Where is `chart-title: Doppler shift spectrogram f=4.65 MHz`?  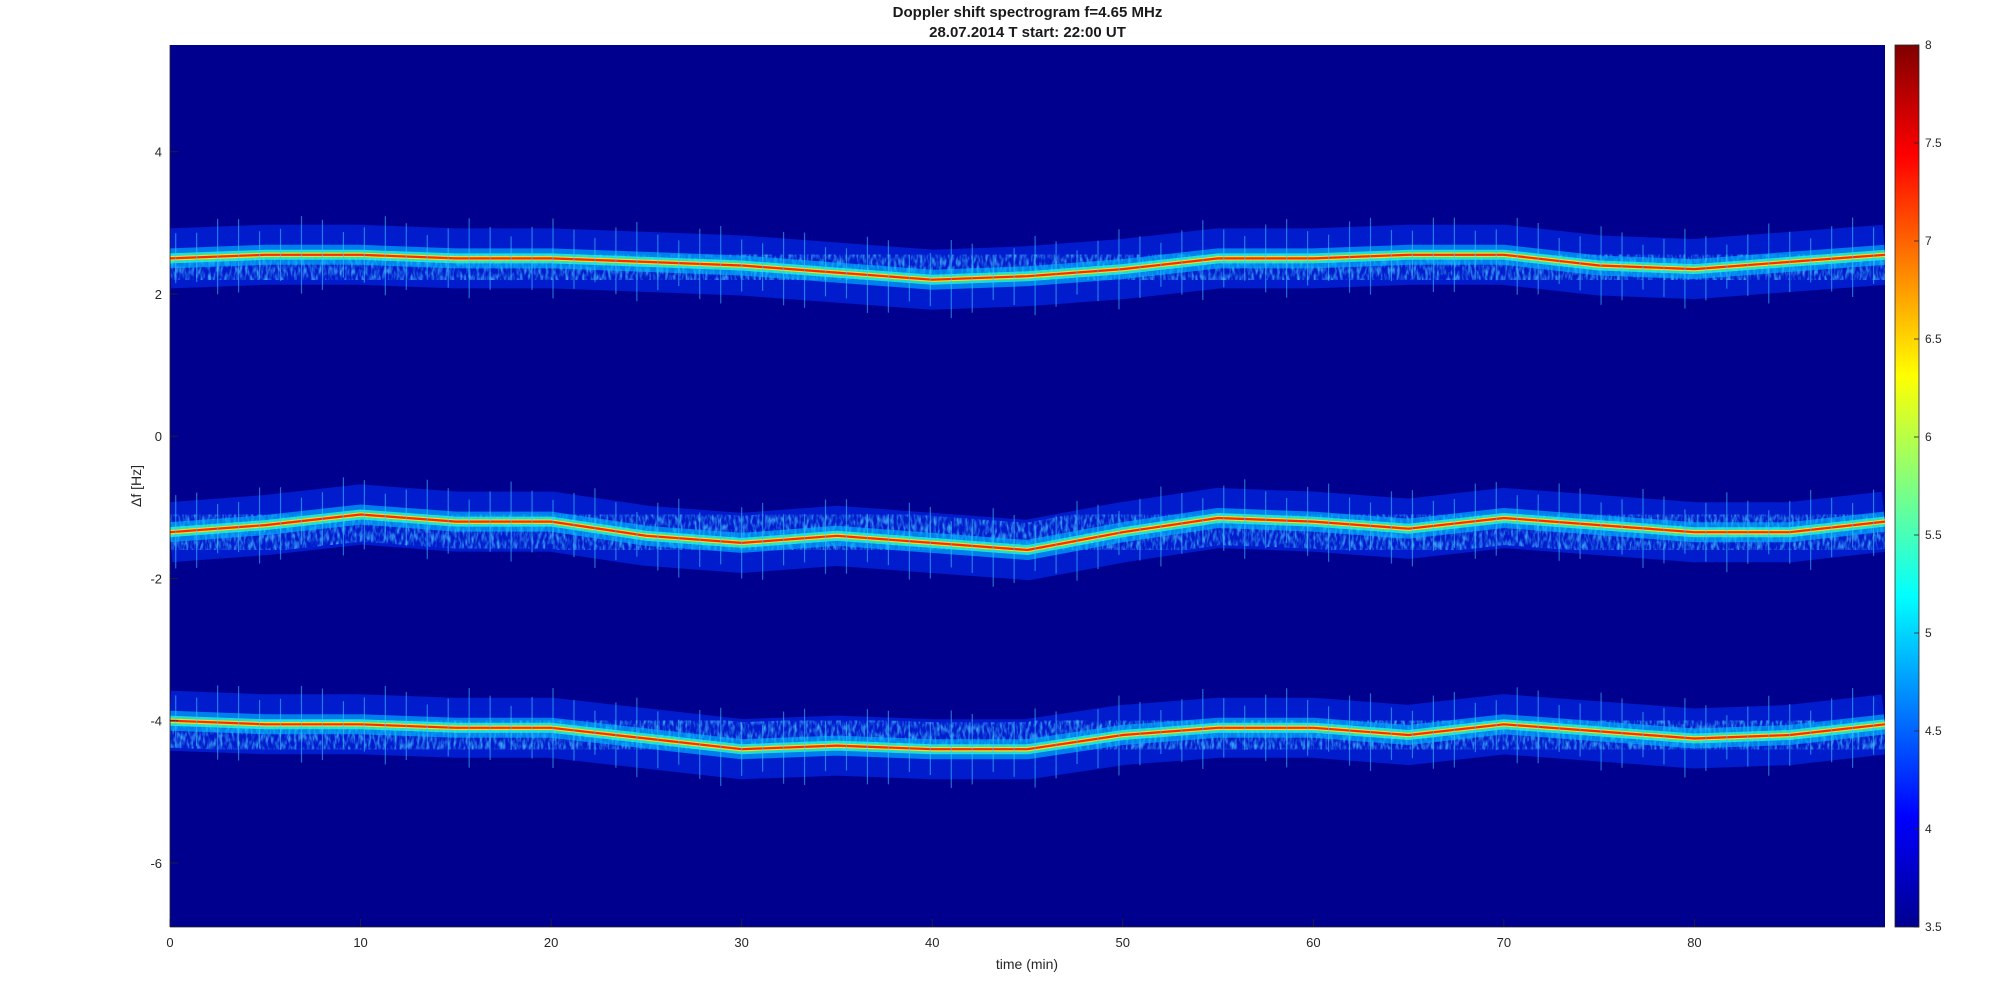 chart-title: Doppler shift spectrogram f=4.65 MHz is located at coordinates (1027, 12).